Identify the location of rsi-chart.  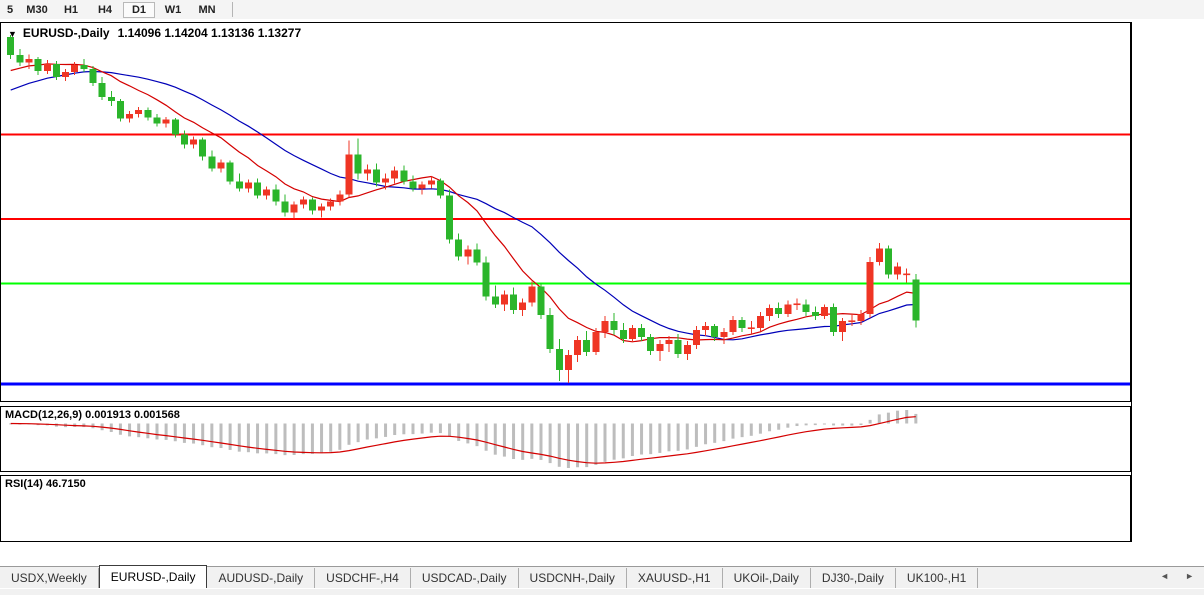
(565, 508).